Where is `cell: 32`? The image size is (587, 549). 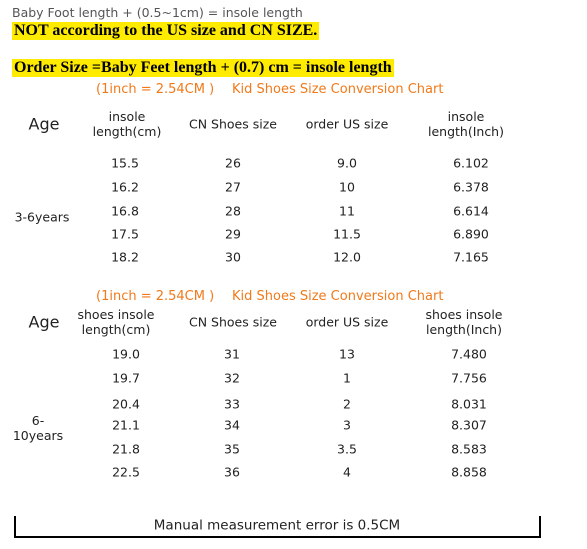 cell: 32 is located at coordinates (232, 378).